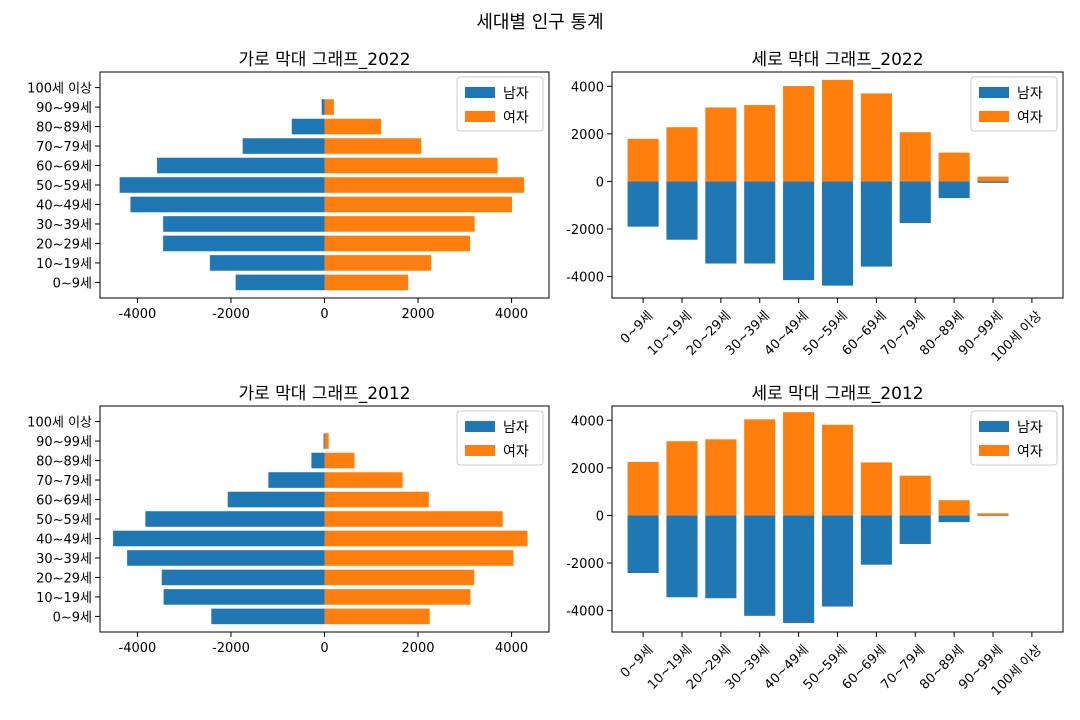 The image size is (1080, 720). I want to click on panel-title: 가로 막대 그래프_2012, so click(324, 394).